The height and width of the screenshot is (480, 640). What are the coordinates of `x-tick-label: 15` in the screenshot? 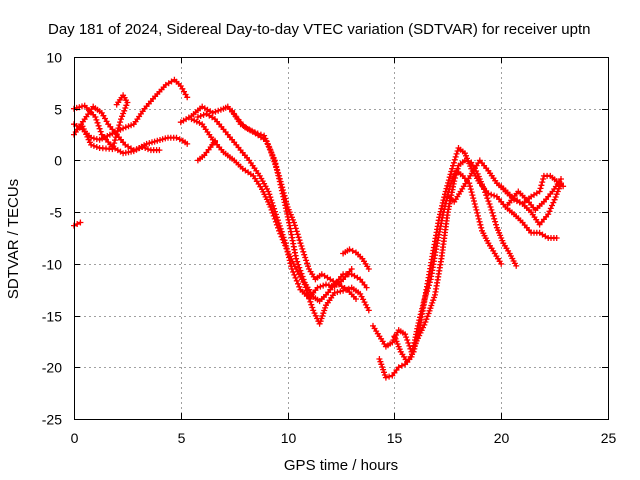 It's located at (395, 438).